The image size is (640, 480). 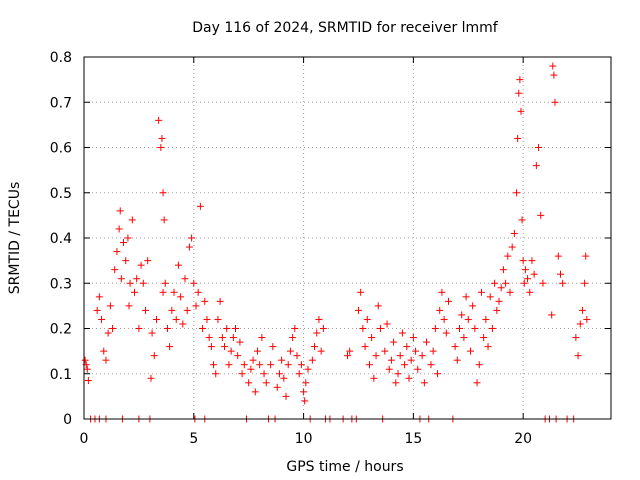 What do you see at coordinates (61, 194) in the screenshot?
I see `y-tick-label: 0.5` at bounding box center [61, 194].